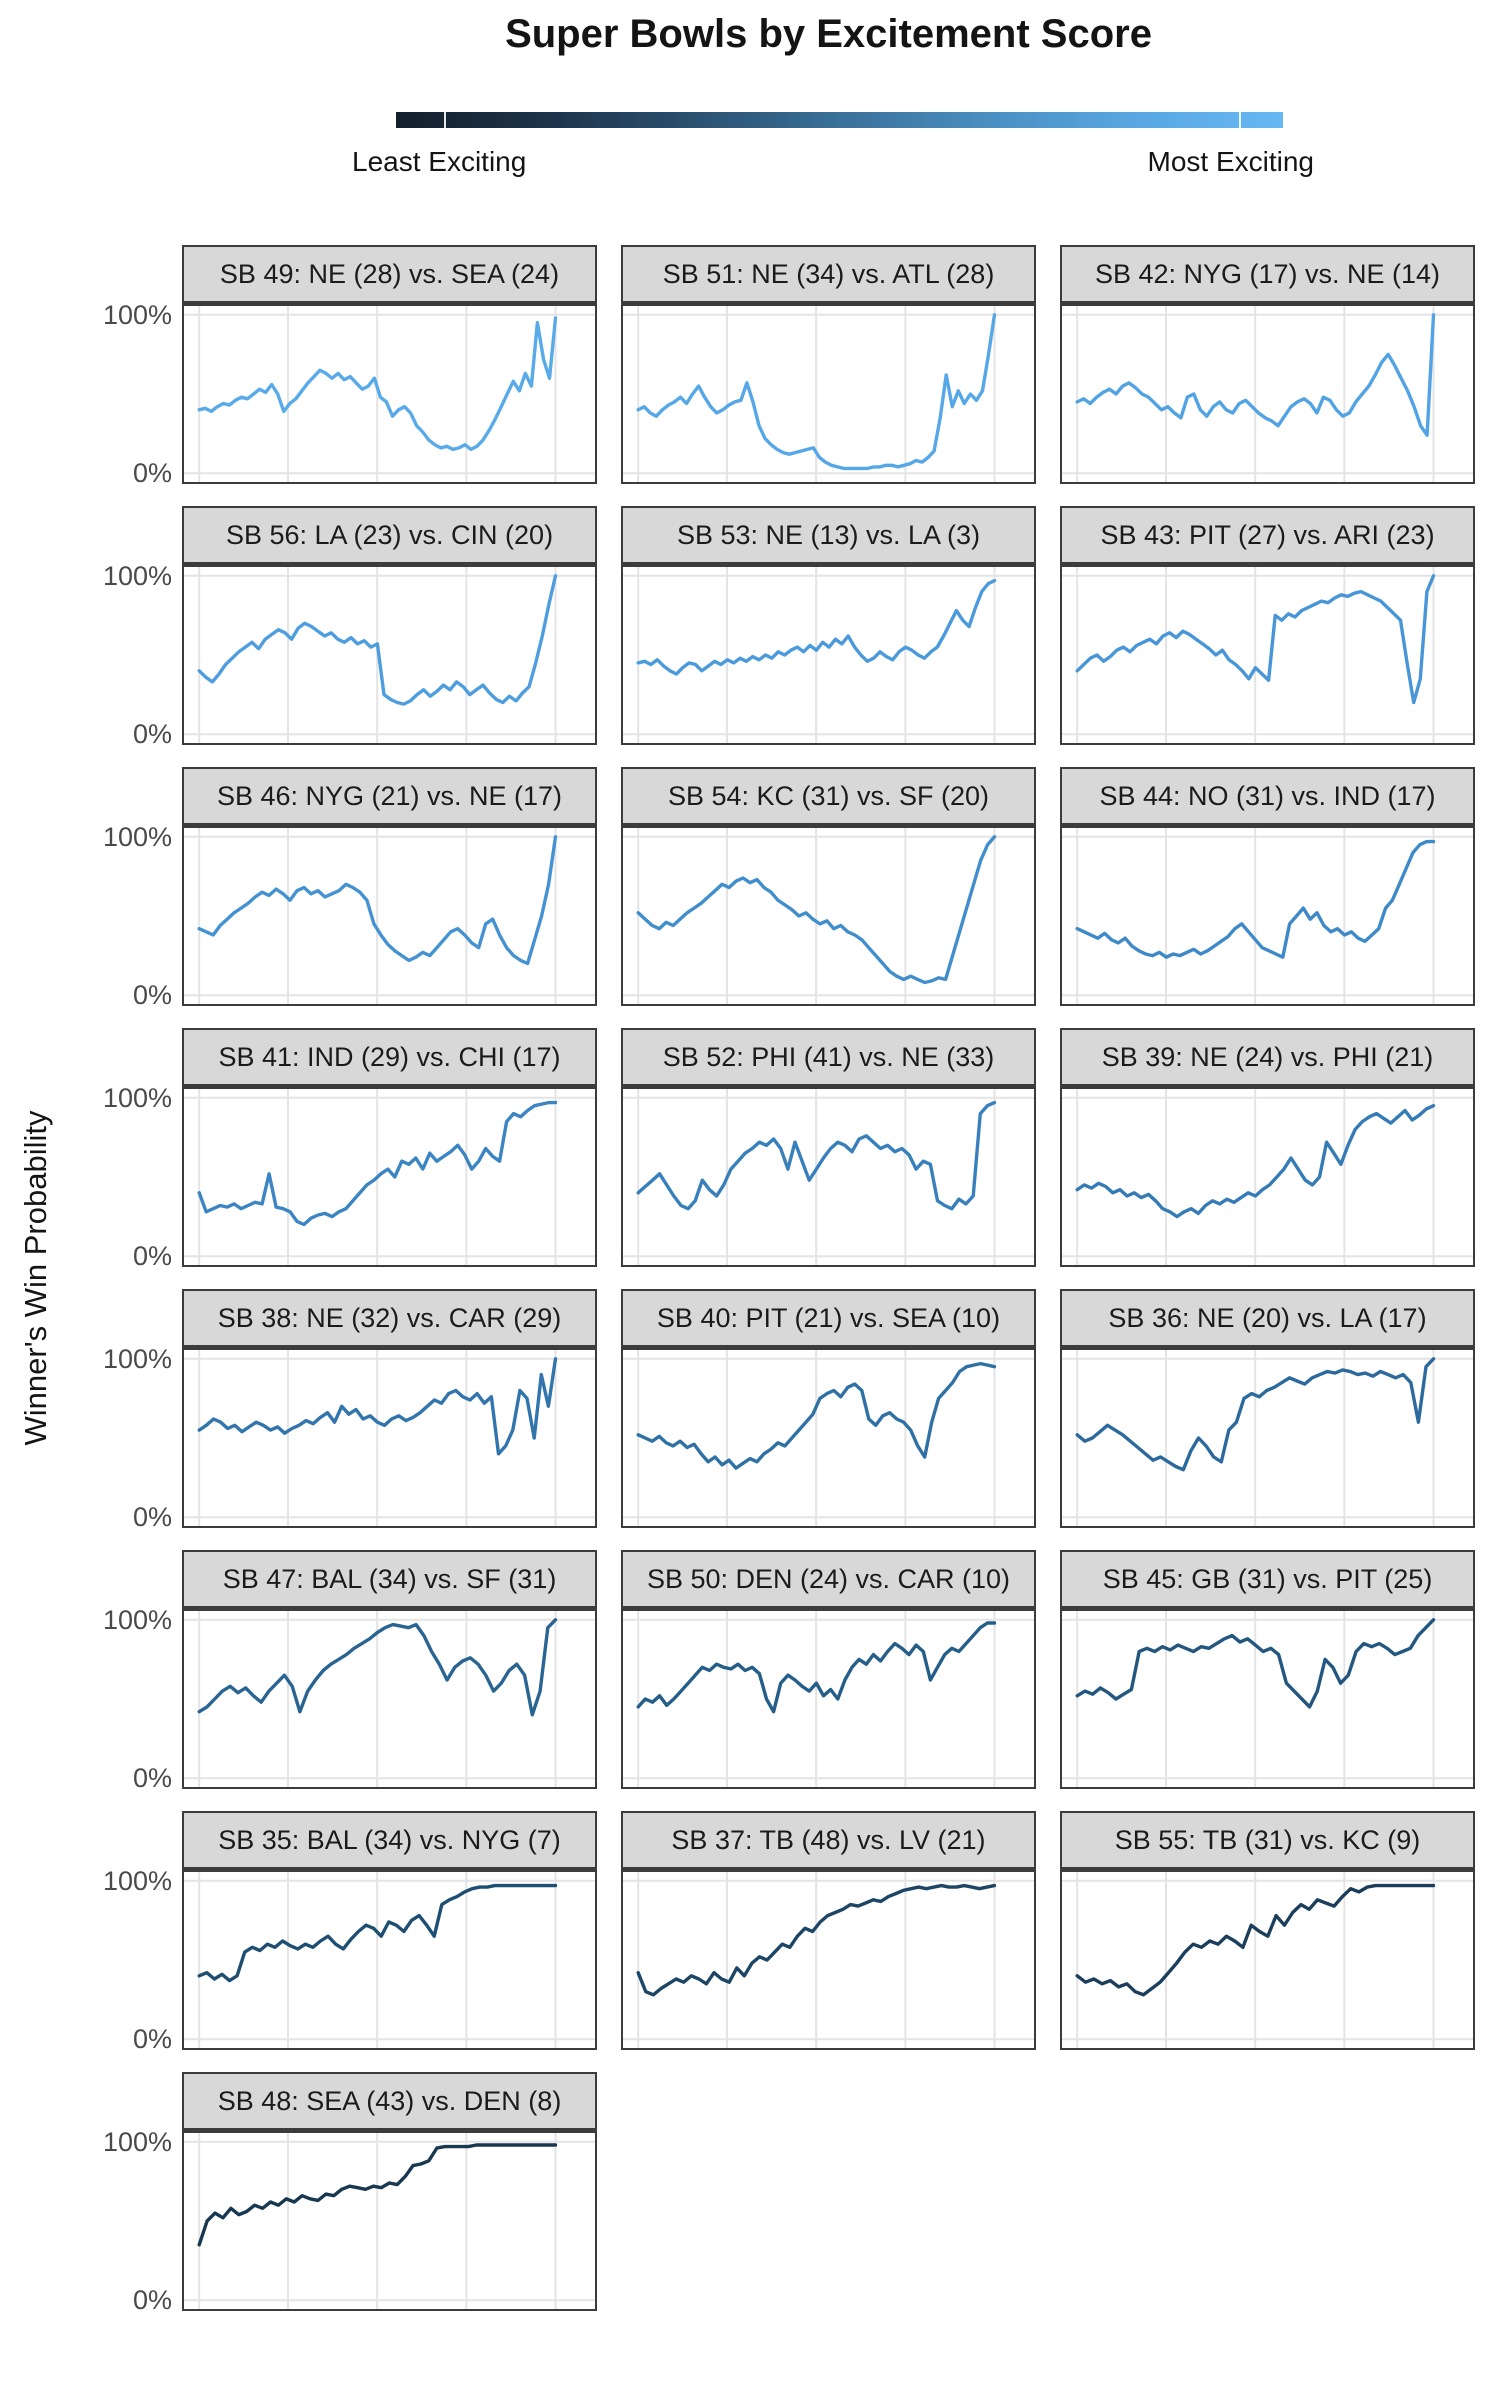 The height and width of the screenshot is (2400, 1500). What do you see at coordinates (839, 120) in the screenshot?
I see `excitement-gradient-bar` at bounding box center [839, 120].